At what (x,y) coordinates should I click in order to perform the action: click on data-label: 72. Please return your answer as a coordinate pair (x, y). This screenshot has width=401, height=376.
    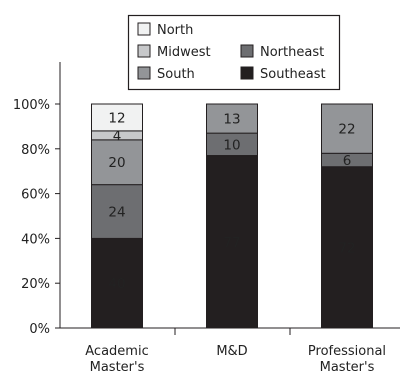
    Looking at the image, I should click on (346, 248).